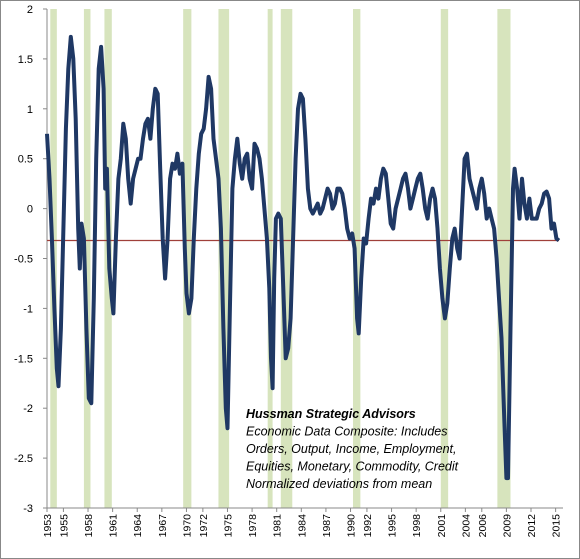  Describe the element at coordinates (28, 309) in the screenshot. I see `y-tick-label: -1` at that location.